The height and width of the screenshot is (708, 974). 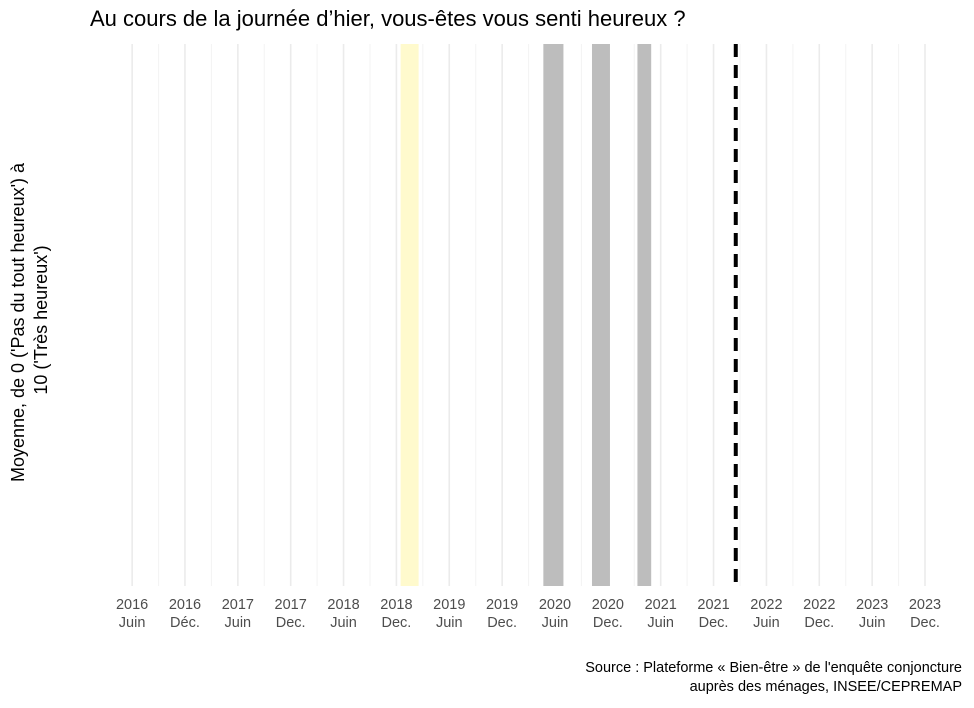 What do you see at coordinates (41, 319) in the screenshot?
I see `y-axis-label-line-2: 10 ('Très heureux')` at bounding box center [41, 319].